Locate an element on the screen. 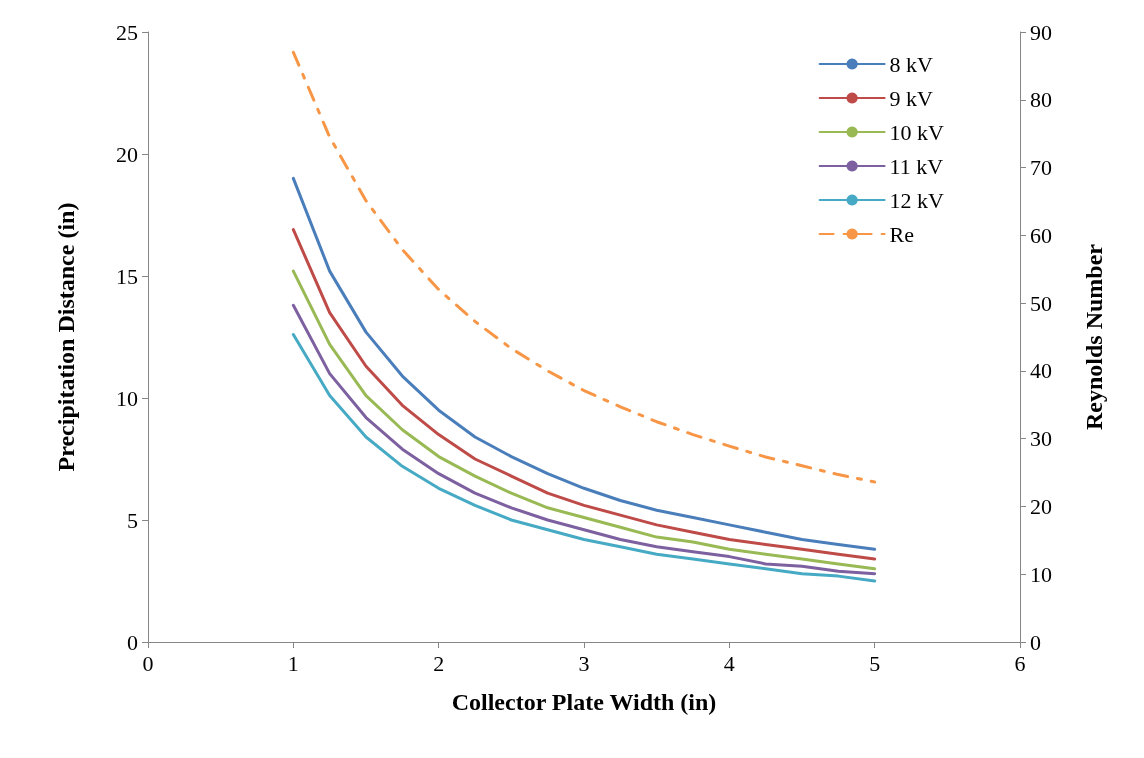  y2-tick-label: 60 is located at coordinates (1041, 235).